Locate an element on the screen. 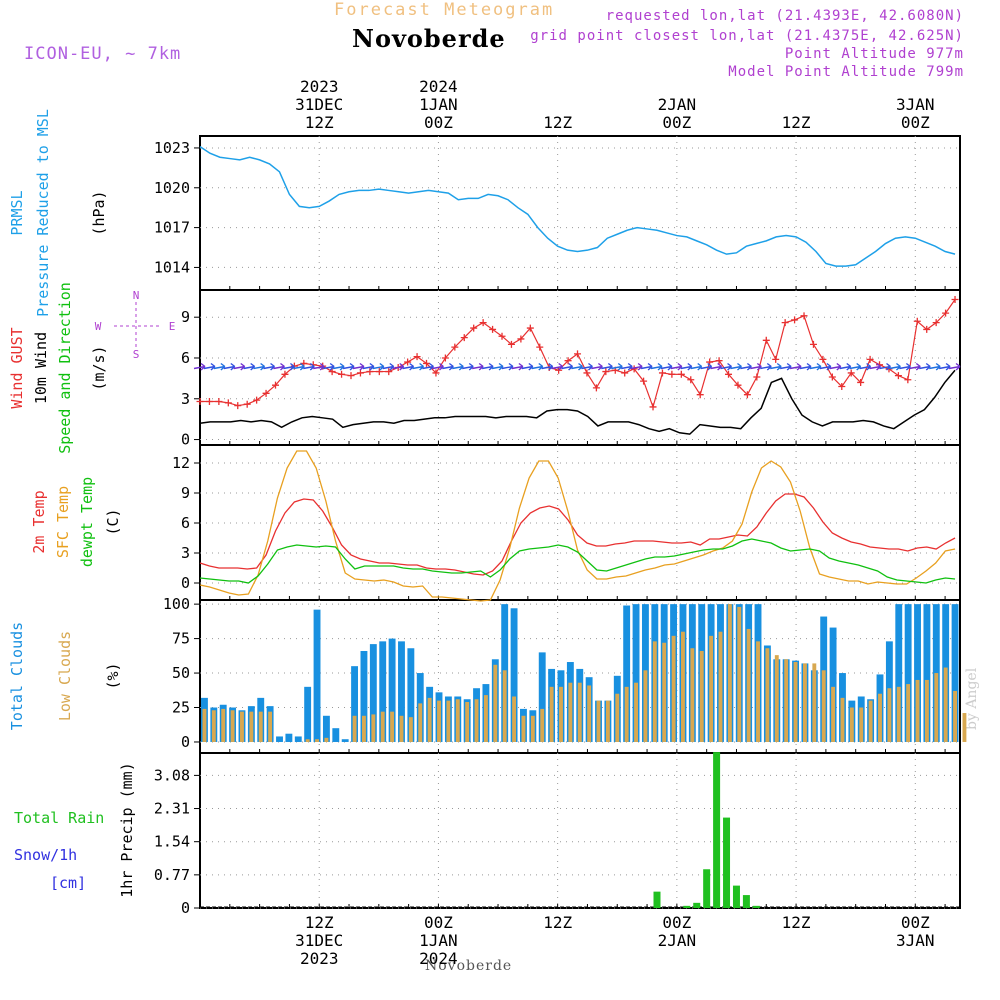  y-tick-label: 2.31 is located at coordinates (172, 809).